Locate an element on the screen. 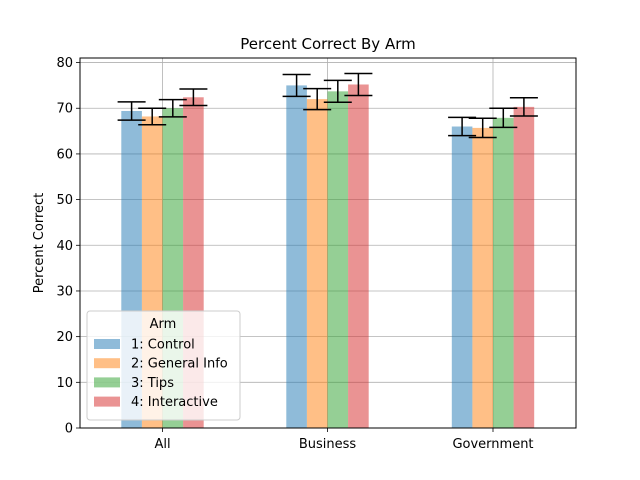 The width and height of the screenshot is (640, 480). y-tick-label: 30 is located at coordinates (64, 291).